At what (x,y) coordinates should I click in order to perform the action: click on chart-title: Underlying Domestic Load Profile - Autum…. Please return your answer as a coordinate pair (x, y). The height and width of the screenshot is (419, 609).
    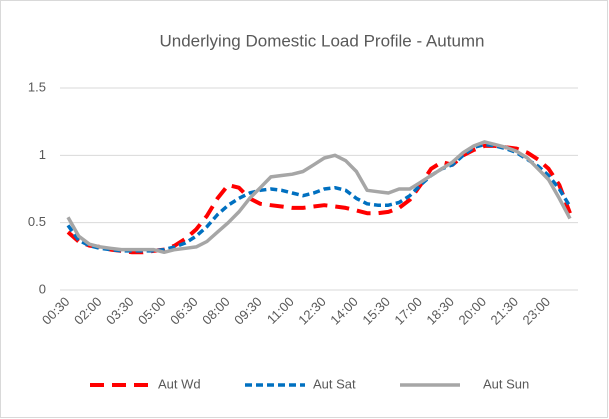
    Looking at the image, I should click on (321, 40).